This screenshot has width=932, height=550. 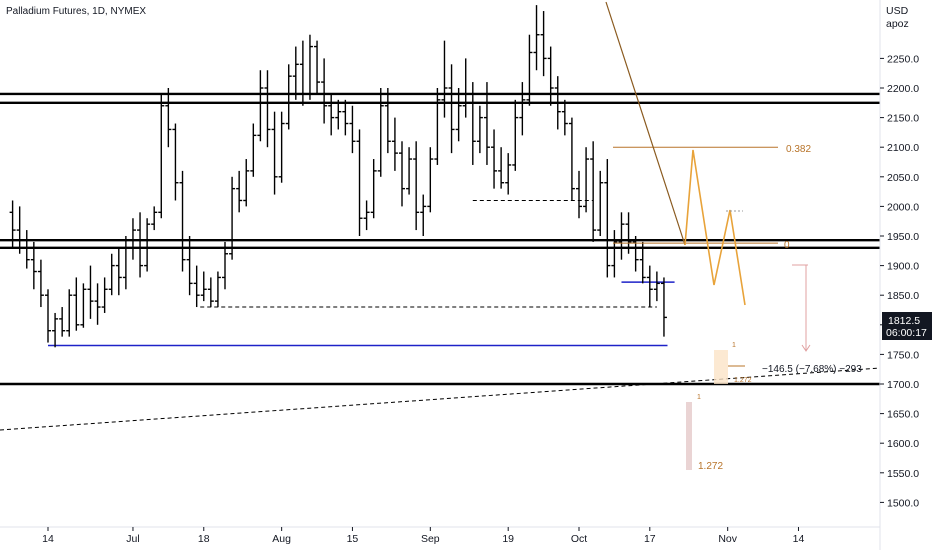 I want to click on x-tick-label: Nov, so click(x=727, y=539).